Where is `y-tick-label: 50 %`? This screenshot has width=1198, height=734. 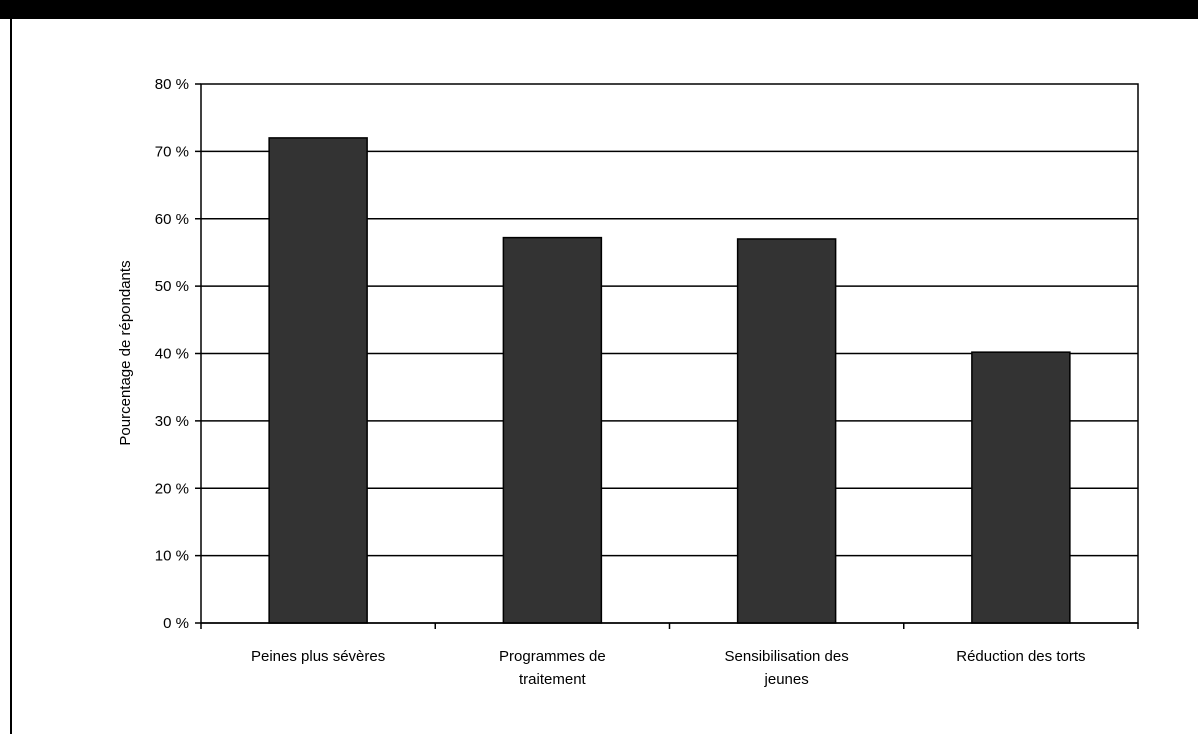 y-tick-label: 50 % is located at coordinates (172, 286).